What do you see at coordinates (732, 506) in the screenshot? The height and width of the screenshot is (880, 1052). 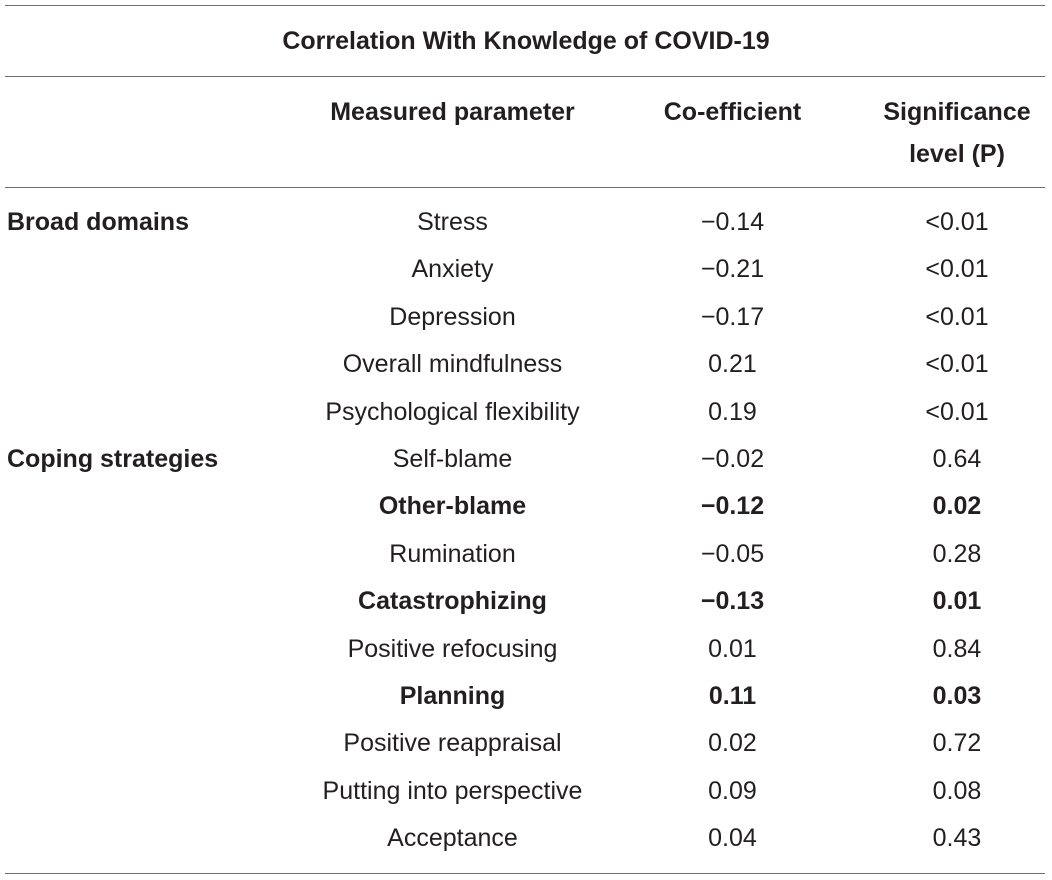 I see `row-coefficient: −0.12` at bounding box center [732, 506].